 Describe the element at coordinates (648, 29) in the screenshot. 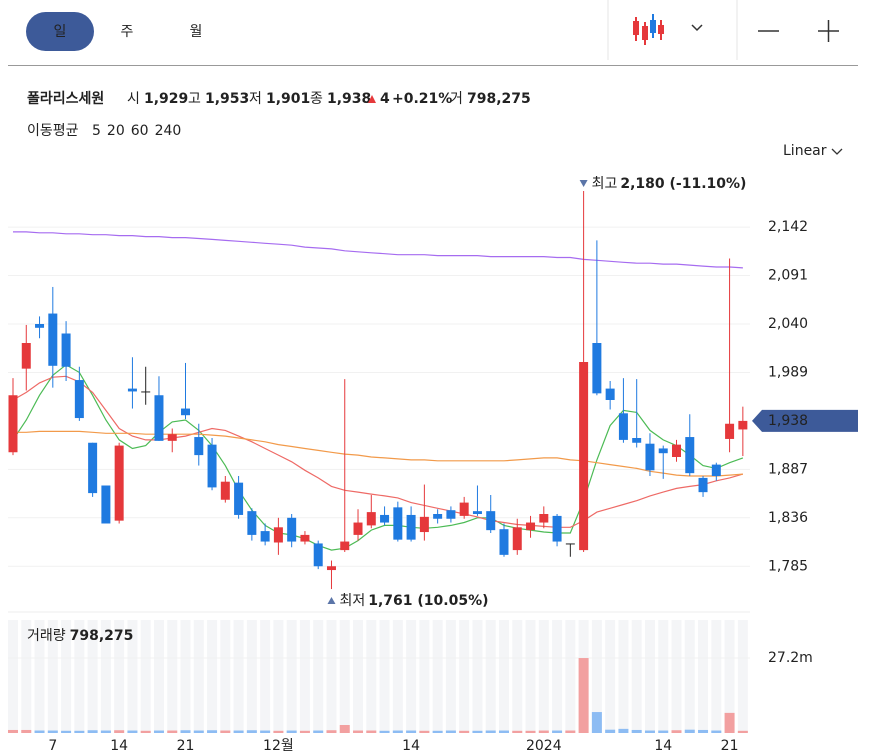

I see `candle-type-icon` at that location.